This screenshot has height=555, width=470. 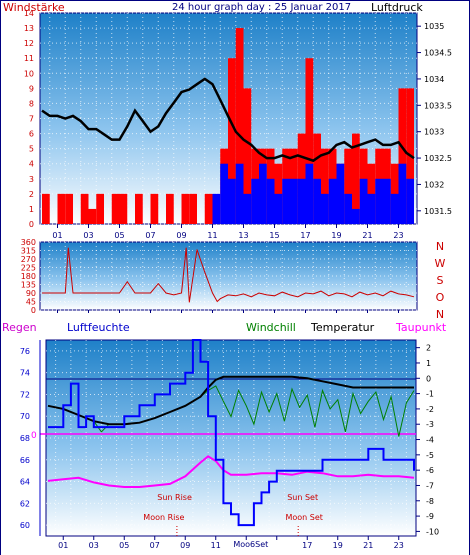 I want to click on x-tick-label: 19, so click(x=336, y=235).